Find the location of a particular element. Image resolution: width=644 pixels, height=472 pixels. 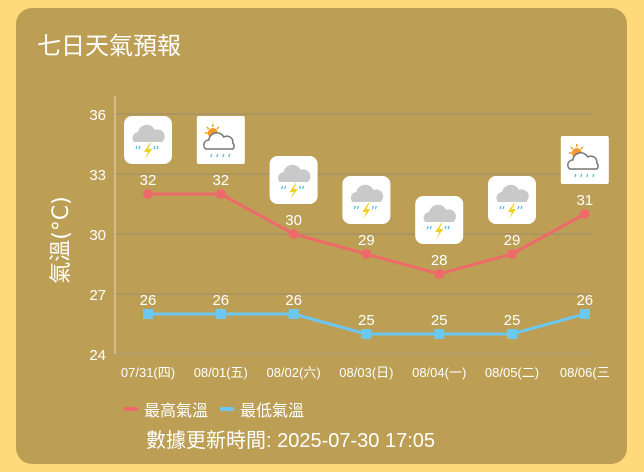

data-label: 30 is located at coordinates (293, 220).